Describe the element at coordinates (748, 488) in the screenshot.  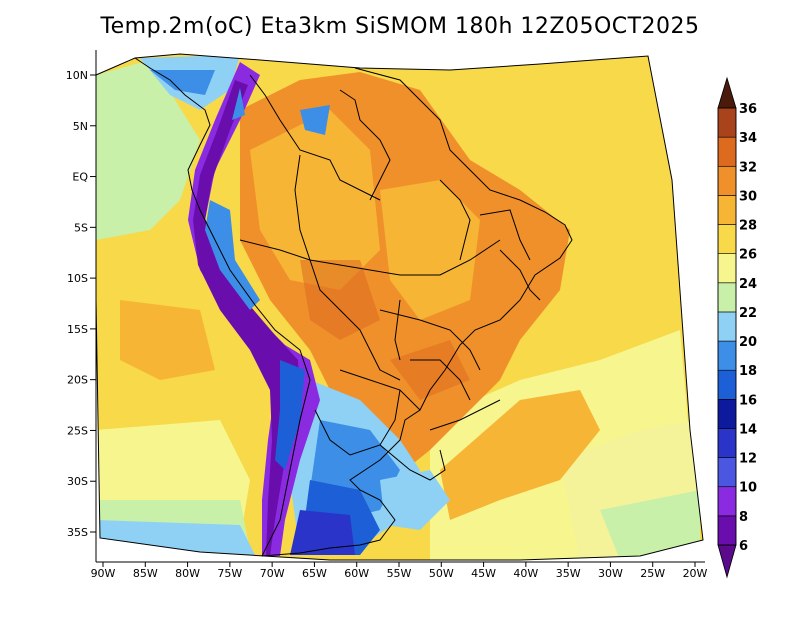
I see `colorbar-label: 10` at that location.